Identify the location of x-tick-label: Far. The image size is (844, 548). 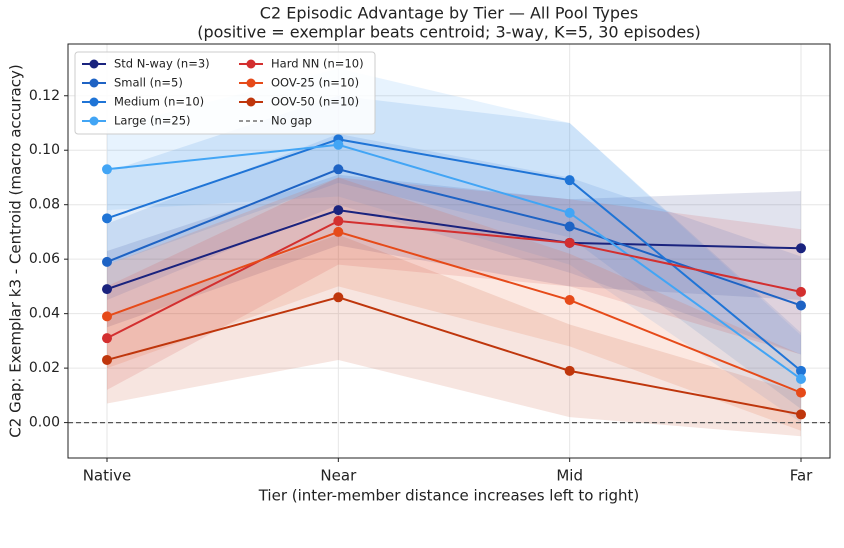
(801, 476).